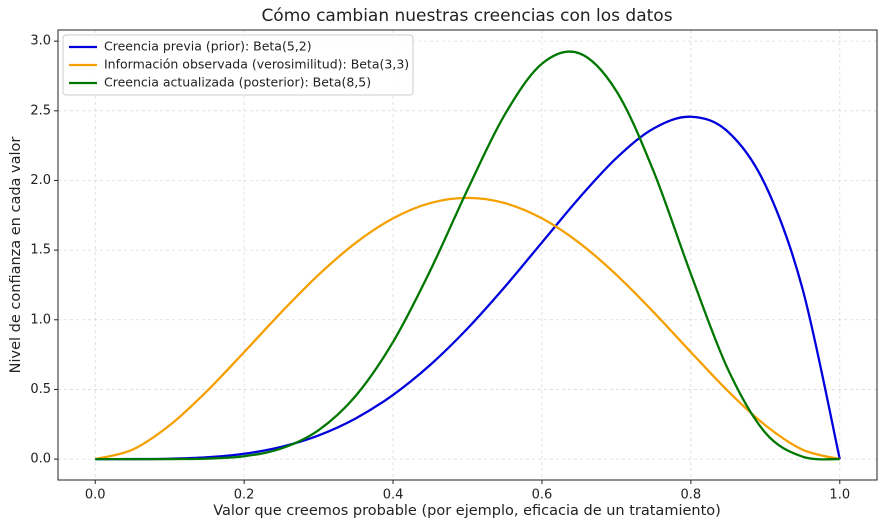  What do you see at coordinates (40, 110) in the screenshot?
I see `y-tick-label: 2.5` at bounding box center [40, 110].